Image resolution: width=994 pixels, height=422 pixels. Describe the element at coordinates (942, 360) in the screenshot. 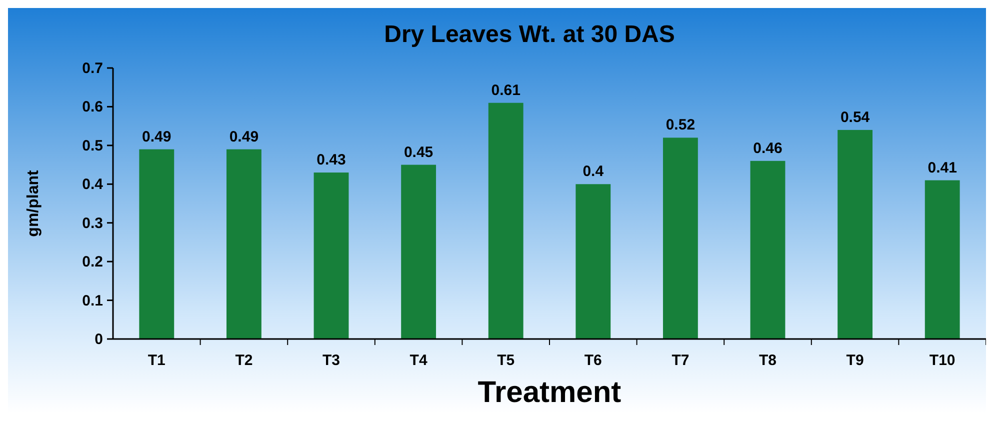

I see `x-tick-label: T10` at that location.